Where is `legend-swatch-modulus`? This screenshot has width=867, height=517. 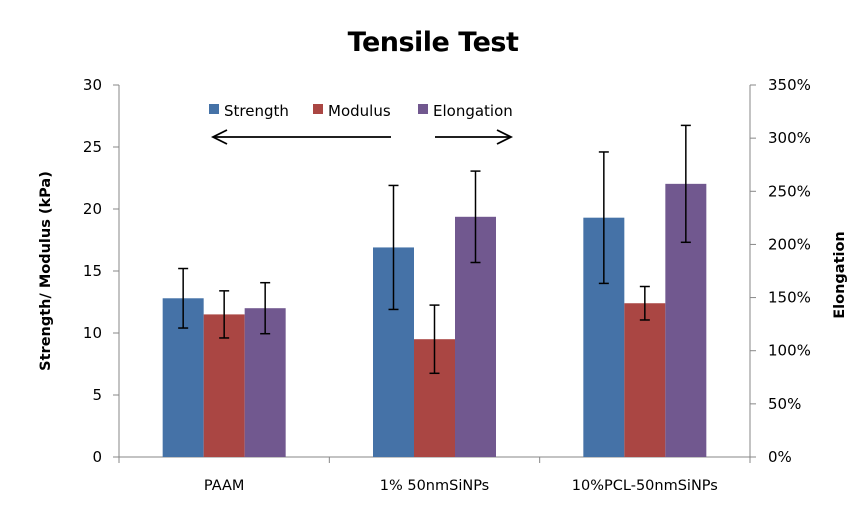
legend-swatch-modulus is located at coordinates (318, 109).